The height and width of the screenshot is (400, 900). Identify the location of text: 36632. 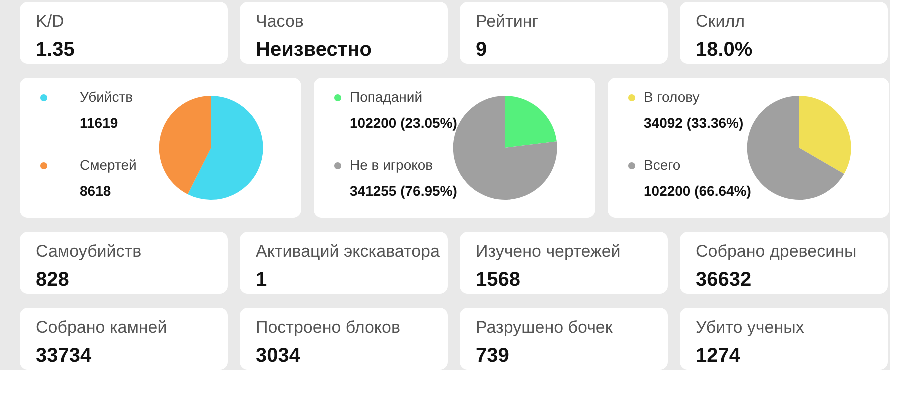
(724, 280).